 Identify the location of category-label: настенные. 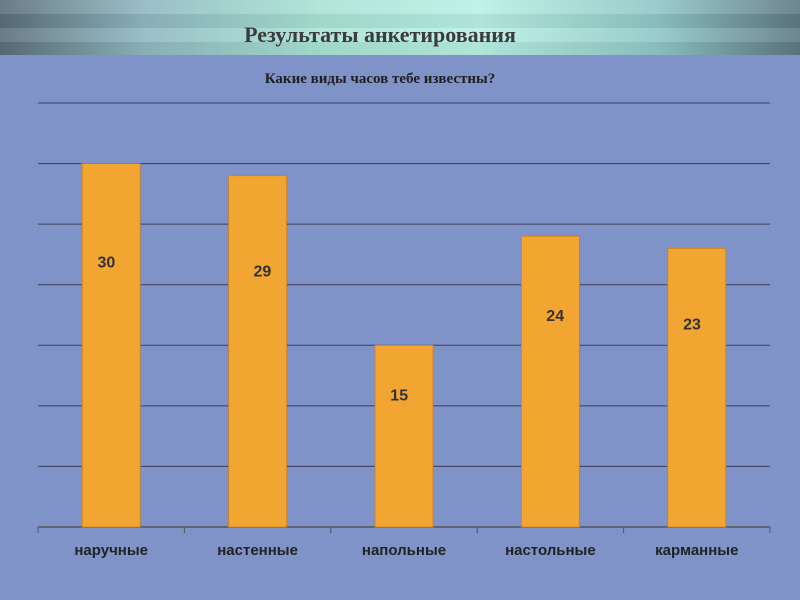
(257, 550).